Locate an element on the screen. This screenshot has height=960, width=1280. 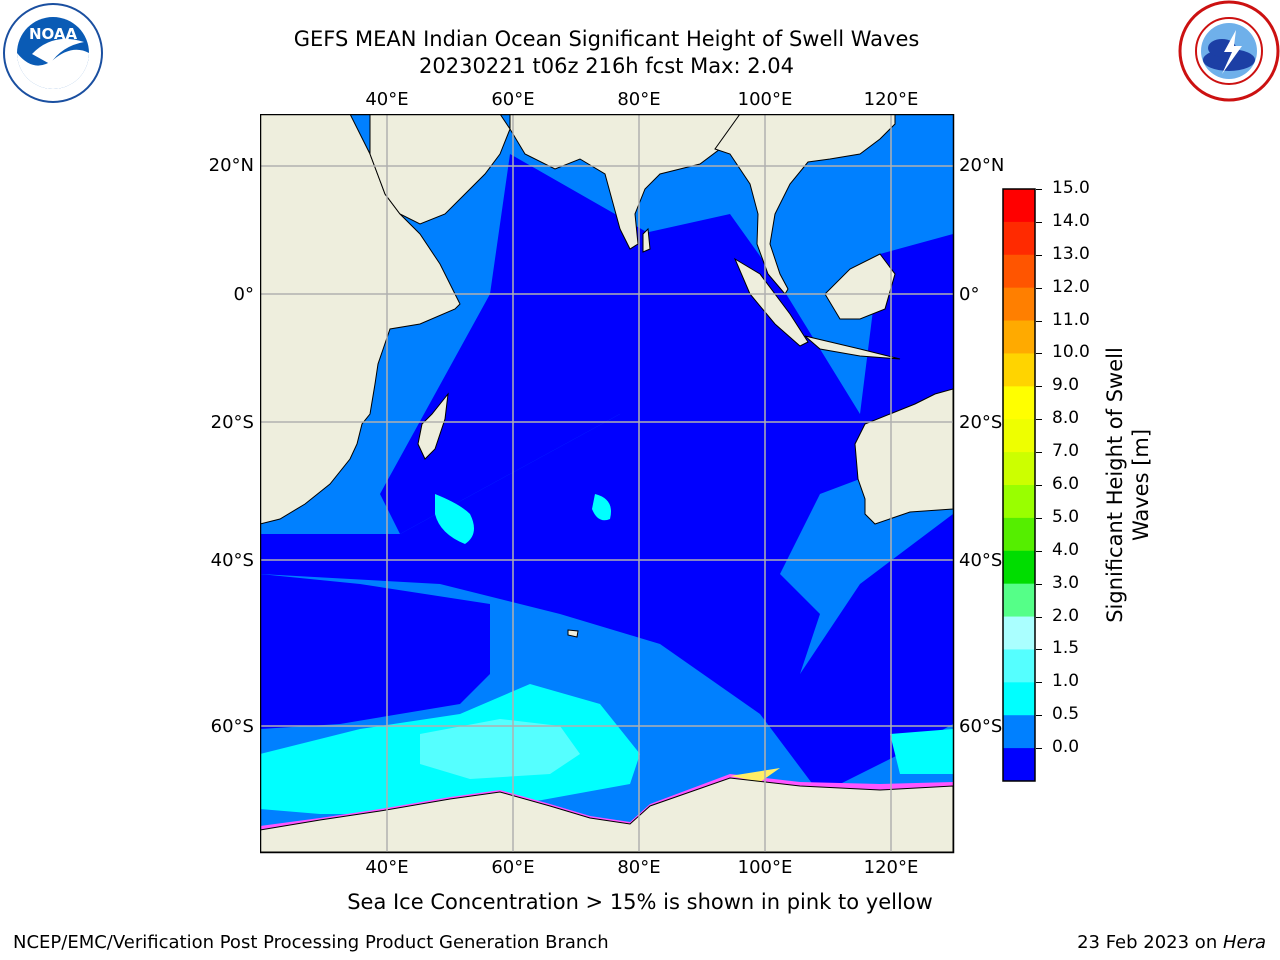
colorbar-tick-label: 1.5 is located at coordinates (1066, 648).